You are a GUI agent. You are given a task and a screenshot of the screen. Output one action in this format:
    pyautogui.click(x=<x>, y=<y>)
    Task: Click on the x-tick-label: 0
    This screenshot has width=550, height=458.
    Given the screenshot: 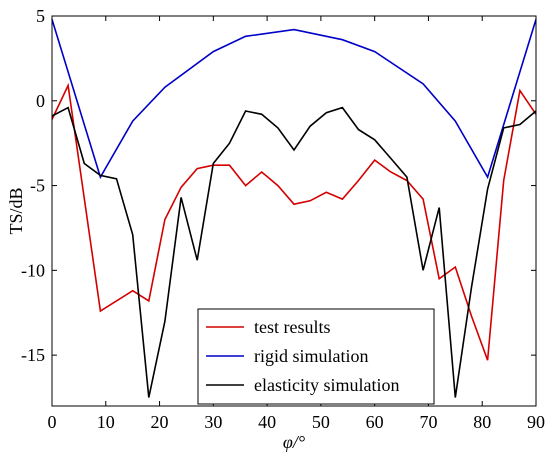 What is the action you would take?
    pyautogui.click(x=52, y=422)
    